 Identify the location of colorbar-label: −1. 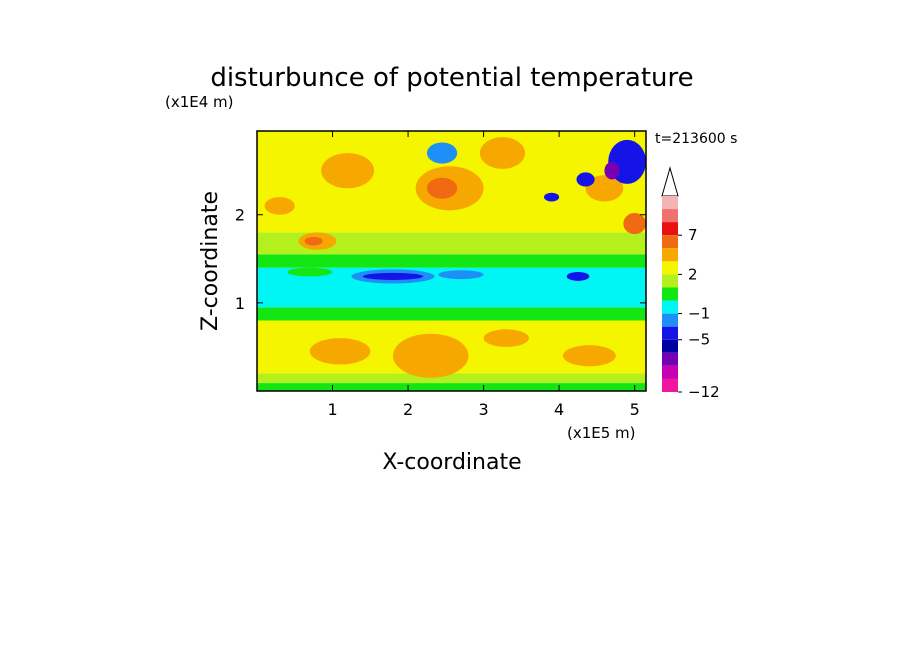
(699, 314).